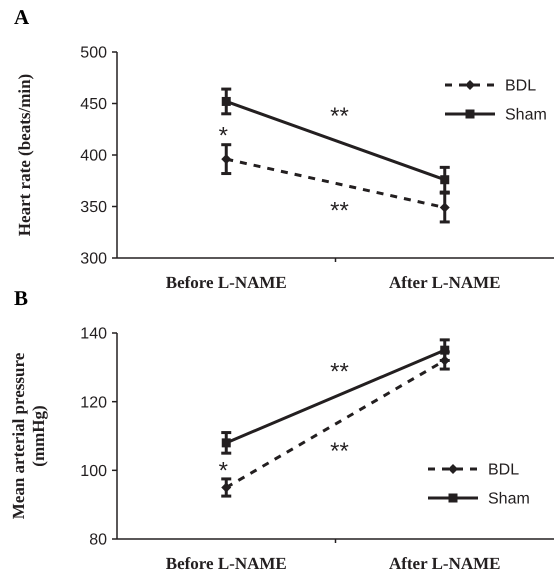  I want to click on y-tick-label: 400, so click(94, 156).